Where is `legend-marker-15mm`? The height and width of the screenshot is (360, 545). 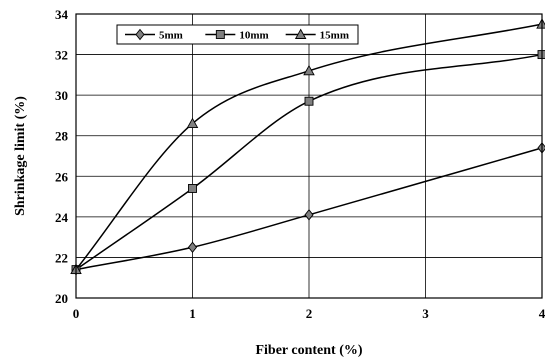 legend-marker-15mm is located at coordinates (300, 33).